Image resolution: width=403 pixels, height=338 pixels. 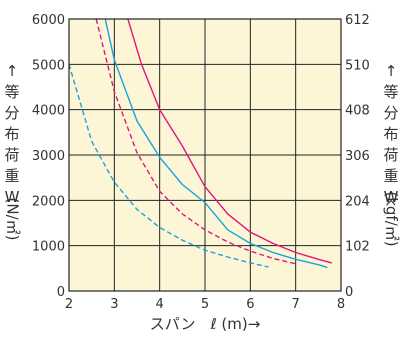 I want to click on right-axis-label-char: W, so click(x=391, y=197).